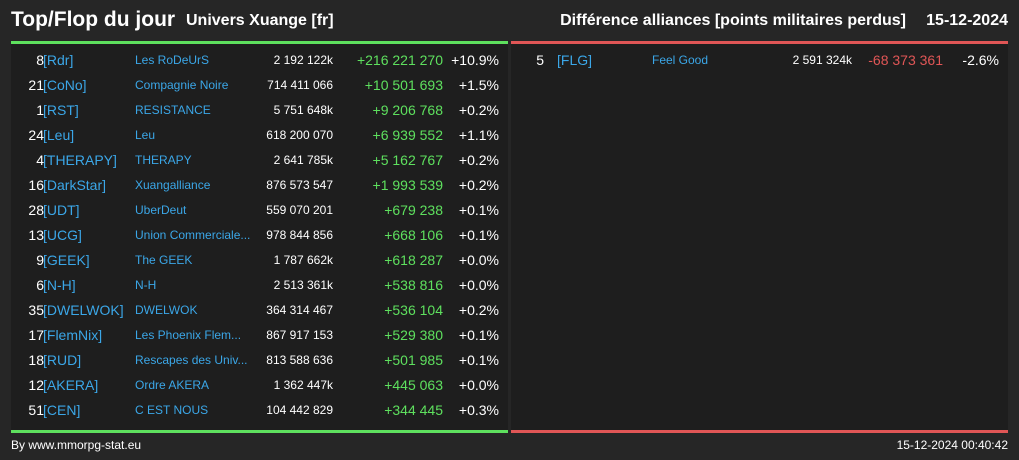 The width and height of the screenshot is (1019, 460). Describe the element at coordinates (407, 110) in the screenshot. I see `points-difference: +9 206 768` at that location.